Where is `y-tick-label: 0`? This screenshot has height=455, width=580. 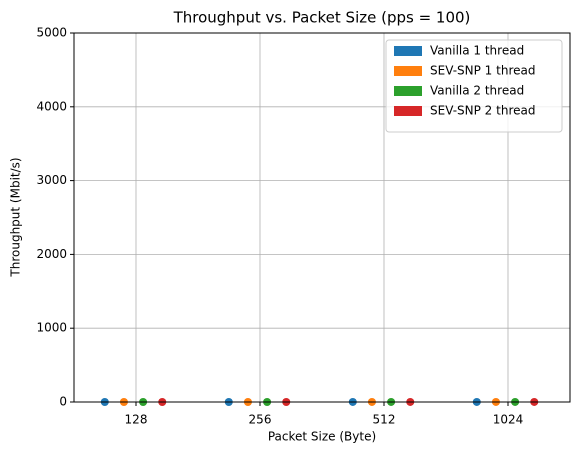
y-tick-label: 0 is located at coordinates (63, 402).